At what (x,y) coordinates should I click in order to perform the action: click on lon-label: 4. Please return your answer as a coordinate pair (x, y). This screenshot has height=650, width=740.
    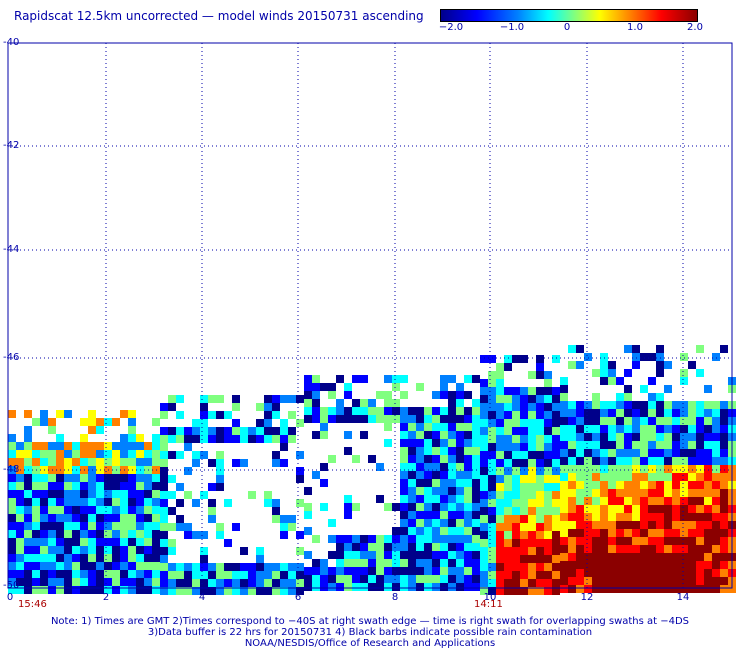
    Looking at the image, I should click on (202, 597).